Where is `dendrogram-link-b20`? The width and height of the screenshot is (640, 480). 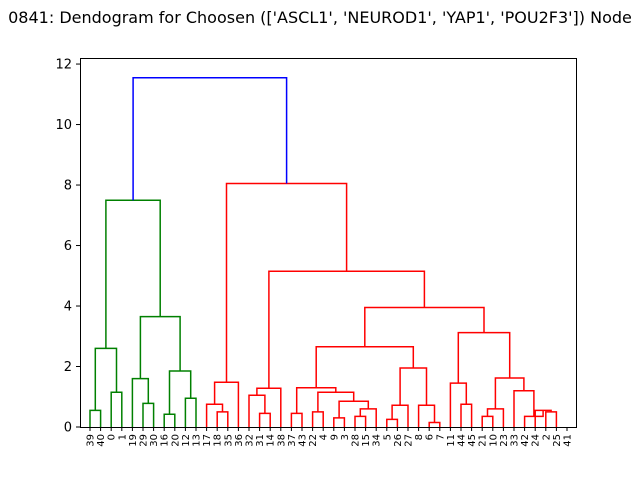 dendrogram-link-b20 is located at coordinates (365, 367).